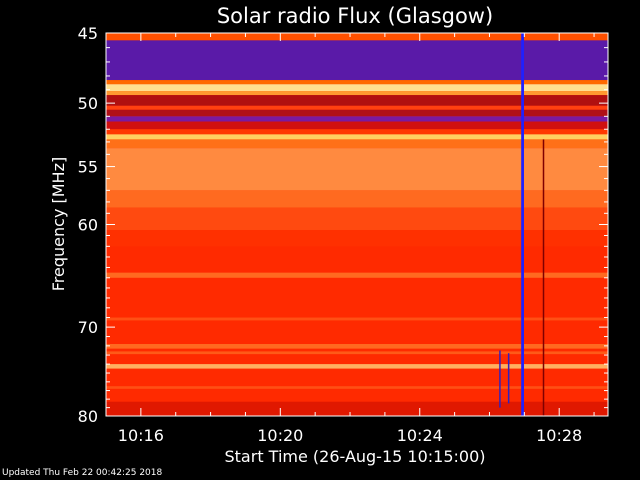  What do you see at coordinates (88, 103) in the screenshot?
I see `y-tick-label: 50` at bounding box center [88, 103].